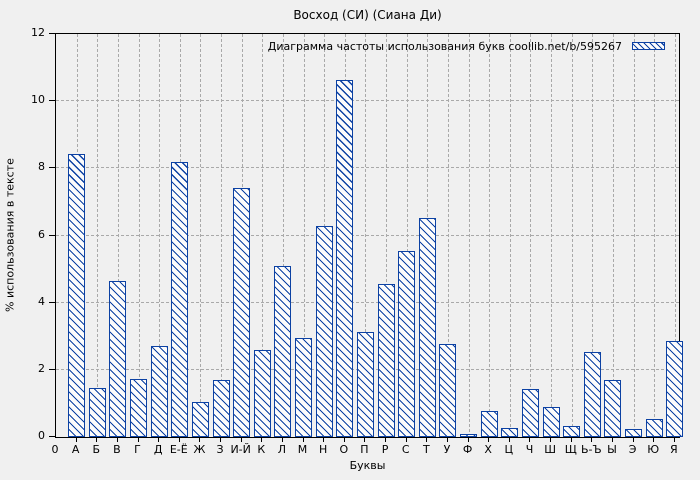 Image resolution: width=700 pixels, height=480 pixels. Describe the element at coordinates (242, 312) in the screenshot. I see `bar-И-Й` at that location.